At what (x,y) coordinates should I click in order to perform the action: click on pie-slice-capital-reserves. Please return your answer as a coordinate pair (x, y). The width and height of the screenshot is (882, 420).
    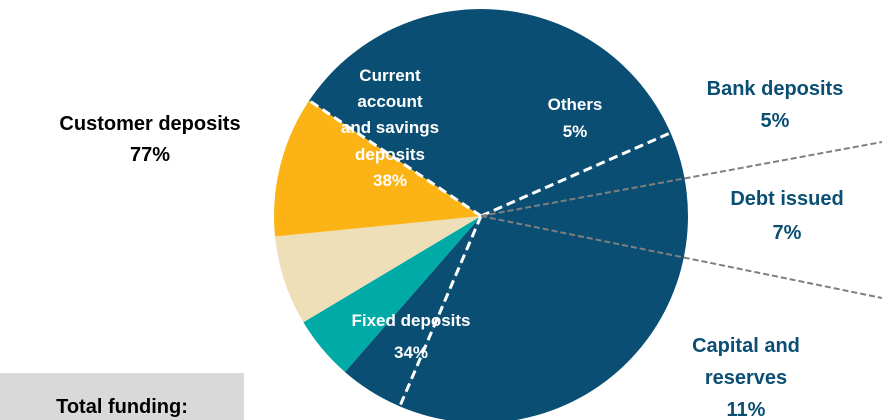
    Looking at the image, I should click on (377, 168).